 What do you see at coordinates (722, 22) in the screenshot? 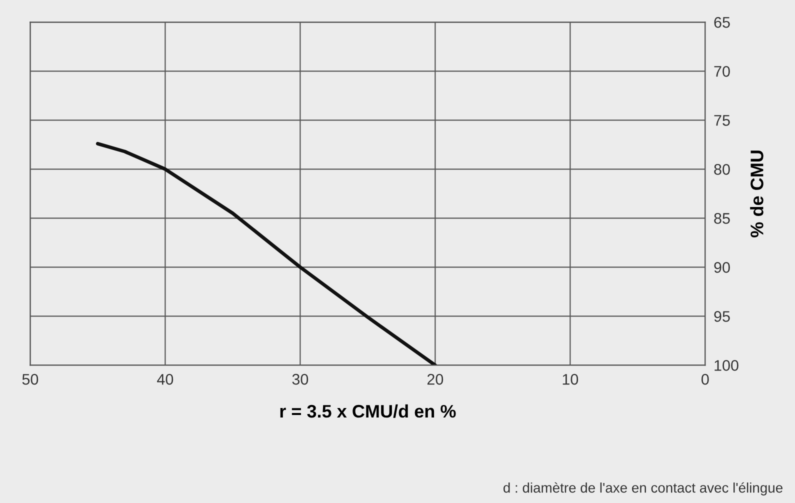
I see `y-tick-label: 65` at bounding box center [722, 22].